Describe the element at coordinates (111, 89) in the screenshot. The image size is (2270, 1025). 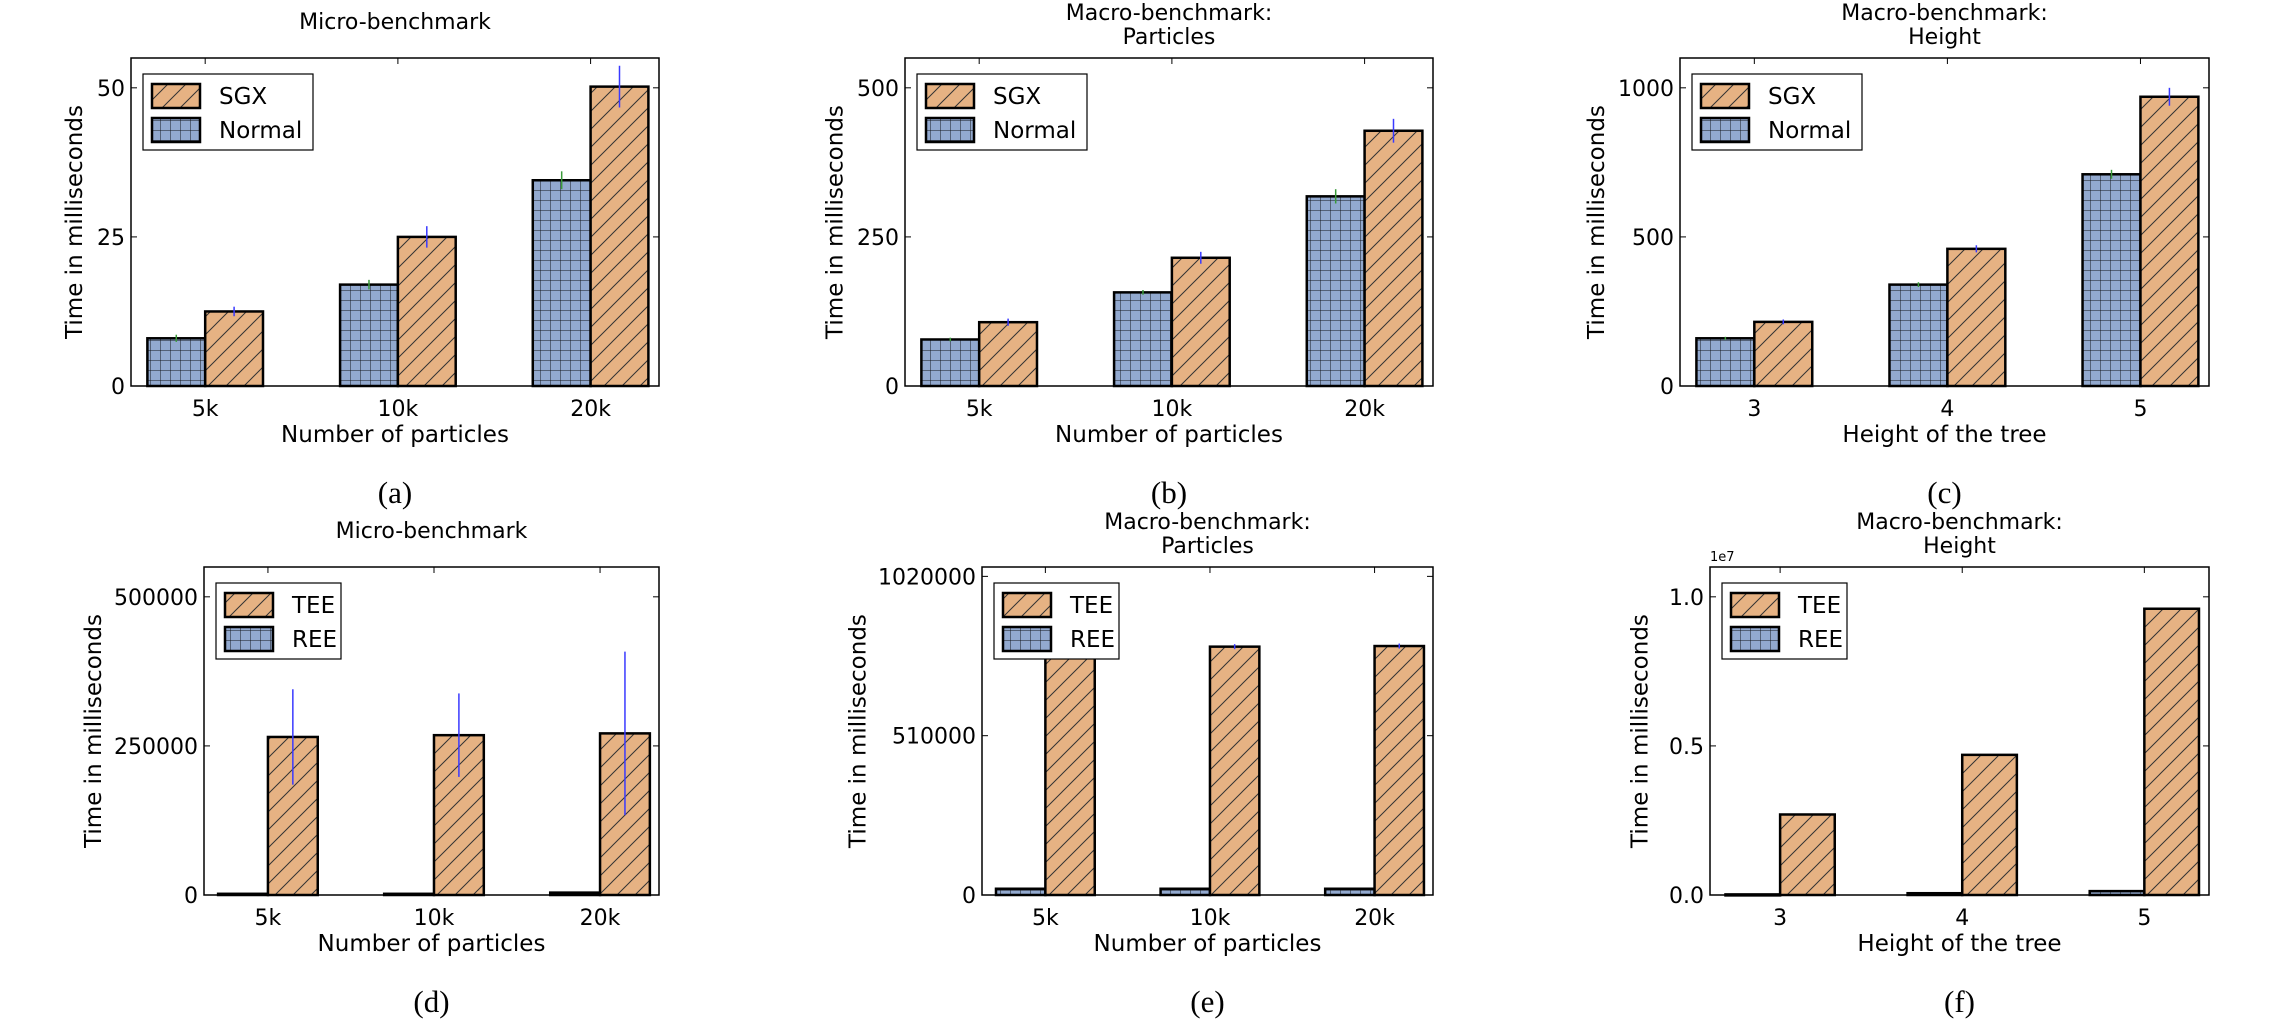
I see `y-tick-label: 50` at that location.